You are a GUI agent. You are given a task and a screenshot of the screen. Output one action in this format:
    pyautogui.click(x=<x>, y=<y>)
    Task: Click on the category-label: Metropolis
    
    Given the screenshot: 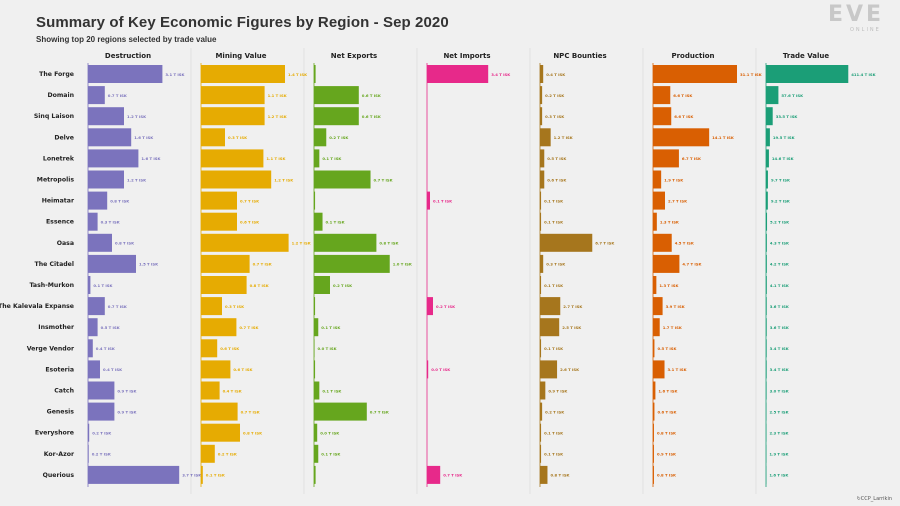 What is the action you would take?
    pyautogui.click(x=56, y=180)
    